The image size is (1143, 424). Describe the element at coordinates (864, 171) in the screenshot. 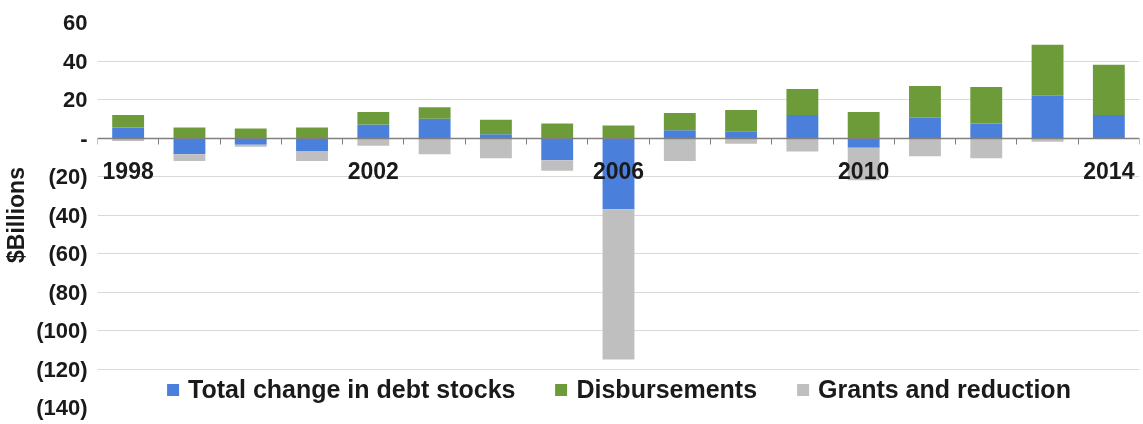

I see `x-tick-label: 2010` at that location.